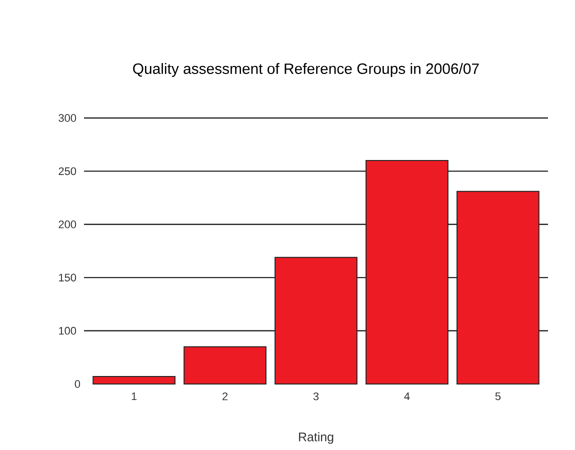  I want to click on x-tick-label: 2, so click(225, 396).